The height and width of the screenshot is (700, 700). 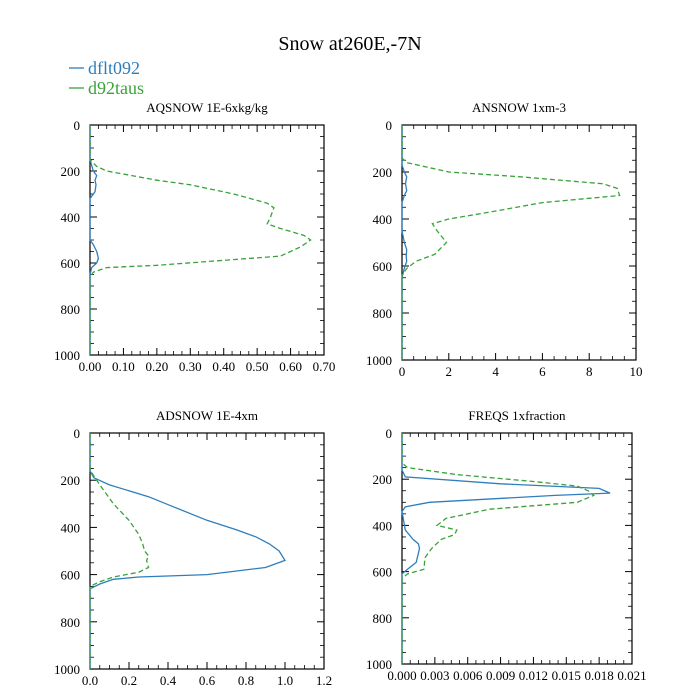 I want to click on x-tick-label: 0.2, so click(x=129, y=680).